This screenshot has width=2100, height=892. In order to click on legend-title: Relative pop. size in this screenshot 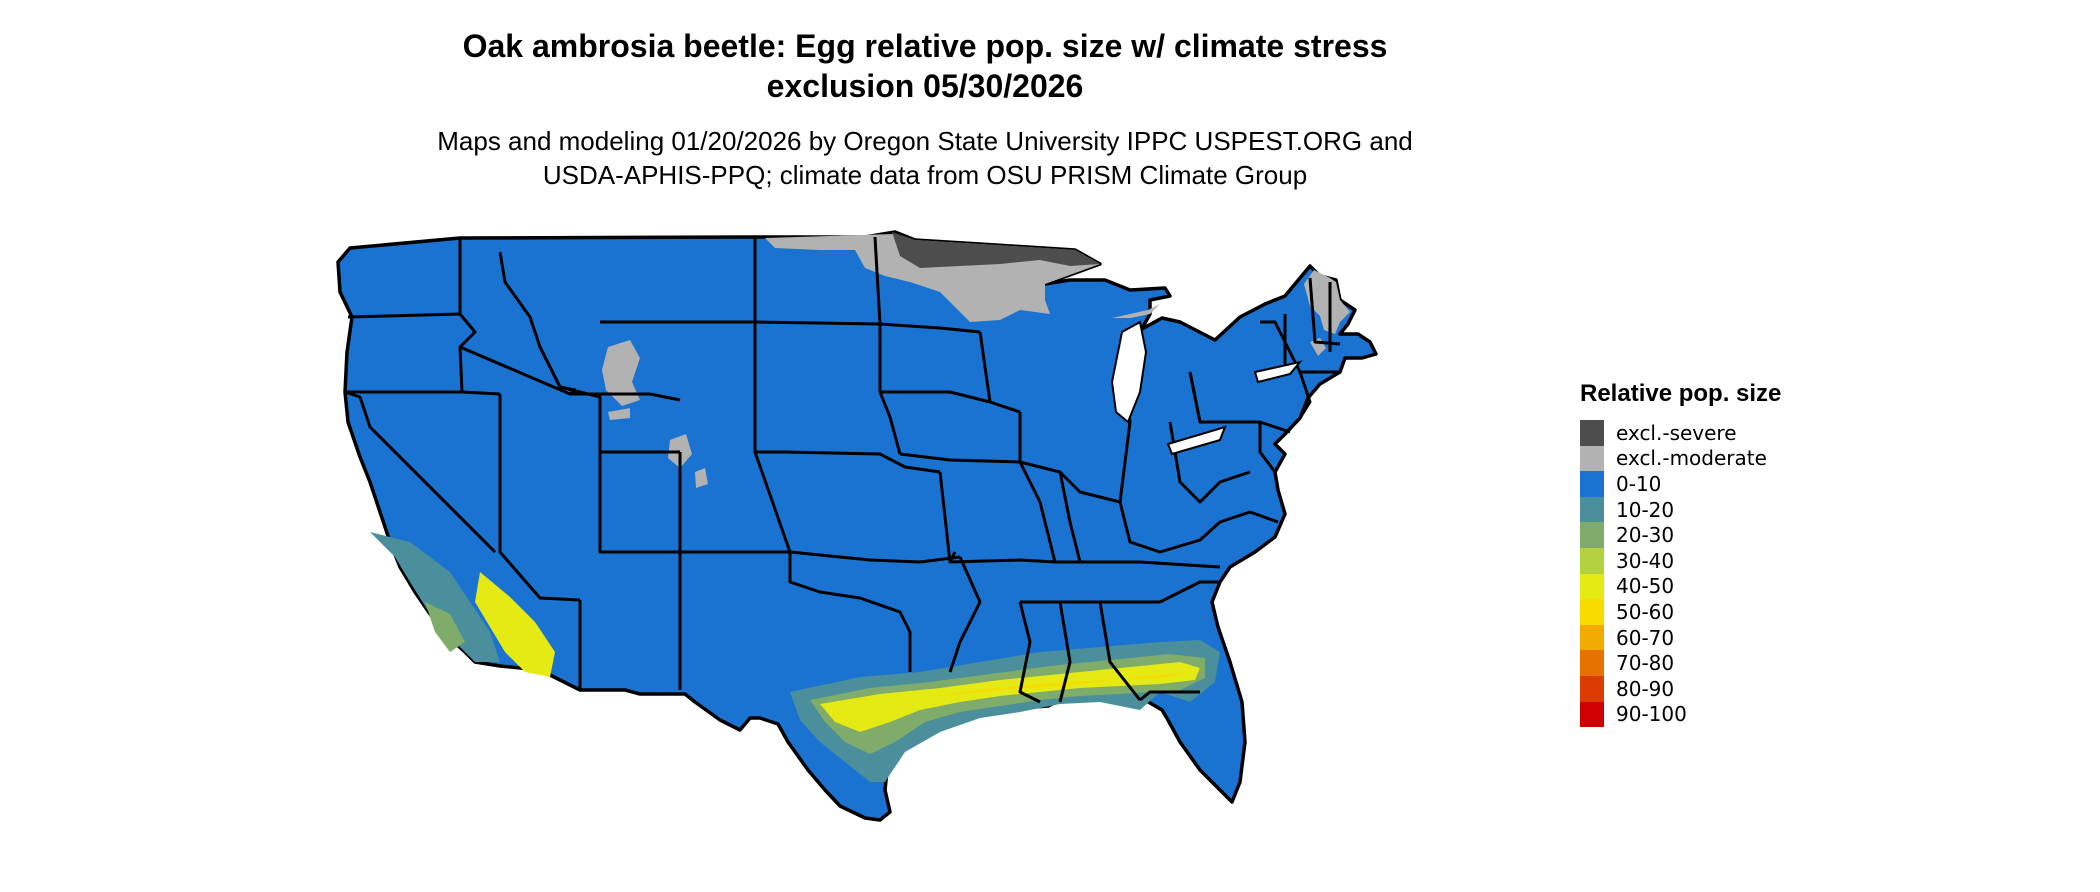, I will do `click(1681, 393)`.